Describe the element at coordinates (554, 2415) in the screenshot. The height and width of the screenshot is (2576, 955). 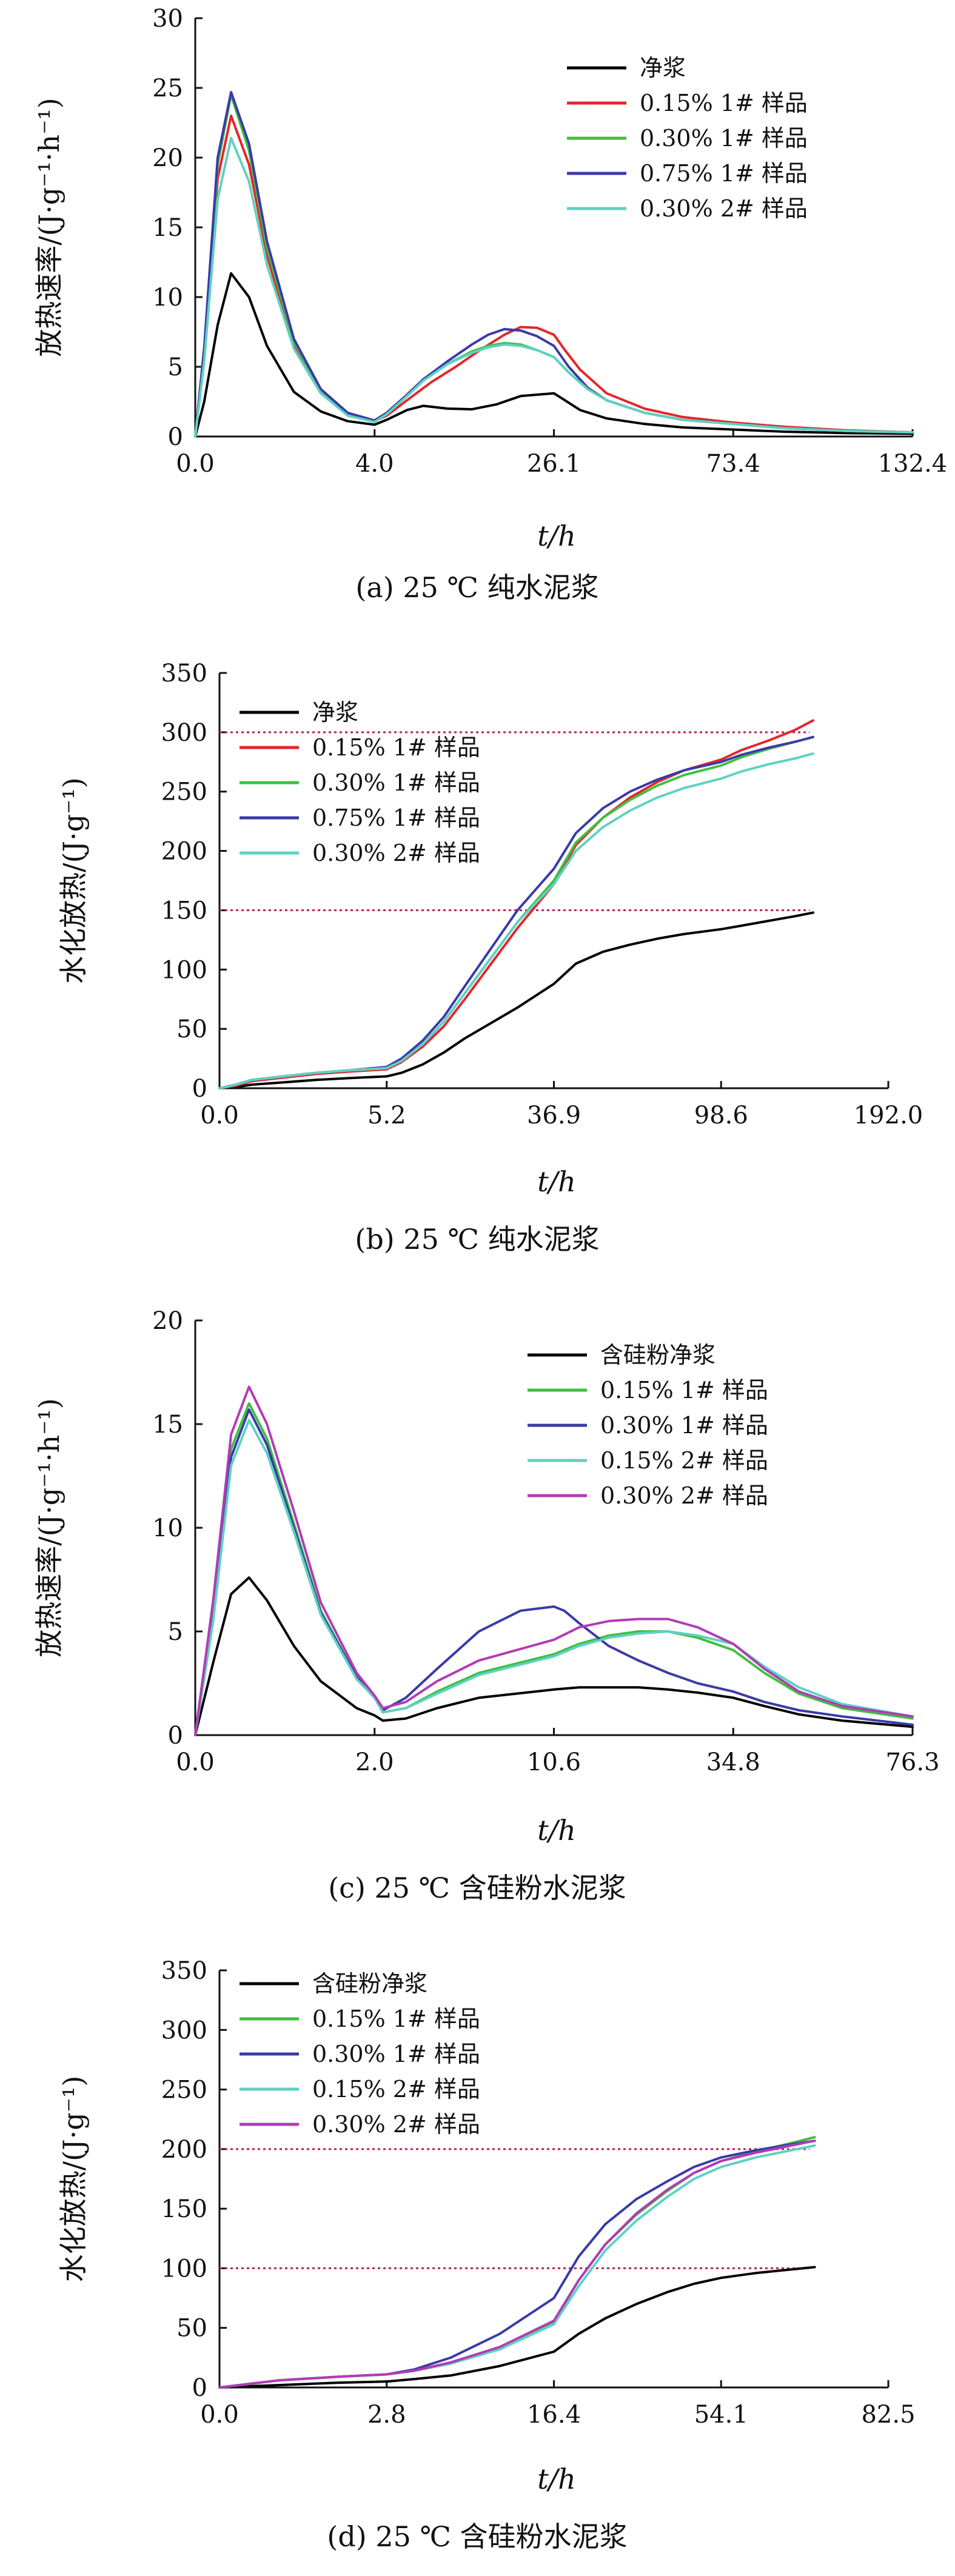
I see `x-tick-label: 16.4` at that location.